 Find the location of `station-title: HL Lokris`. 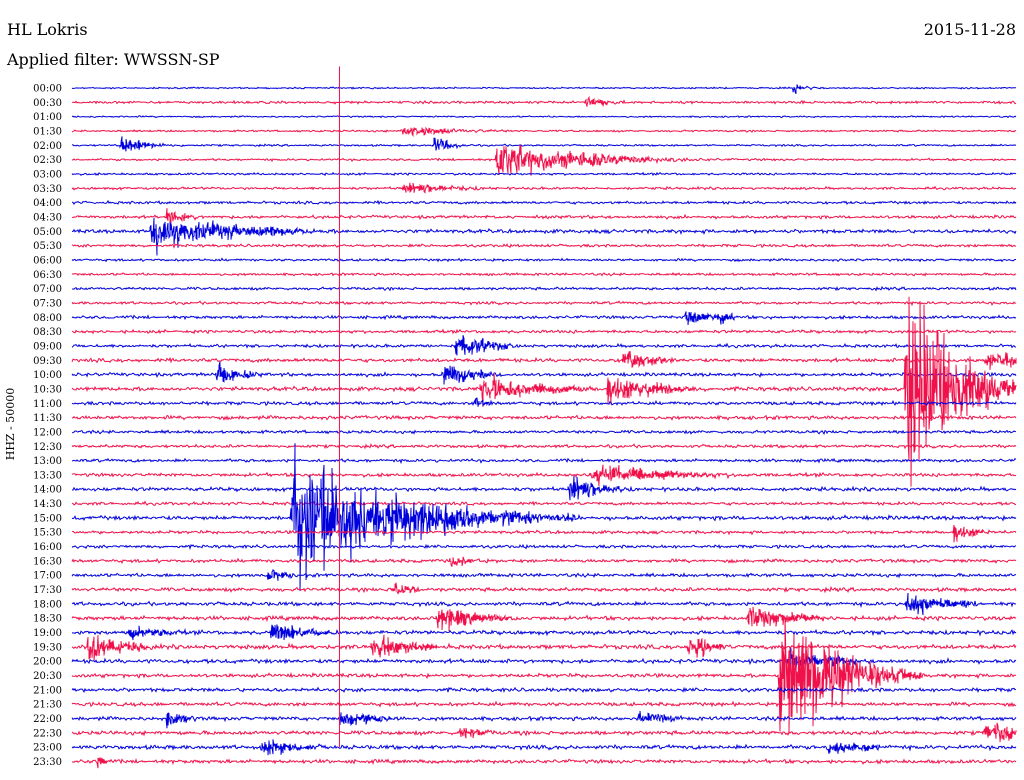

station-title: HL Lokris is located at coordinates (47, 29).